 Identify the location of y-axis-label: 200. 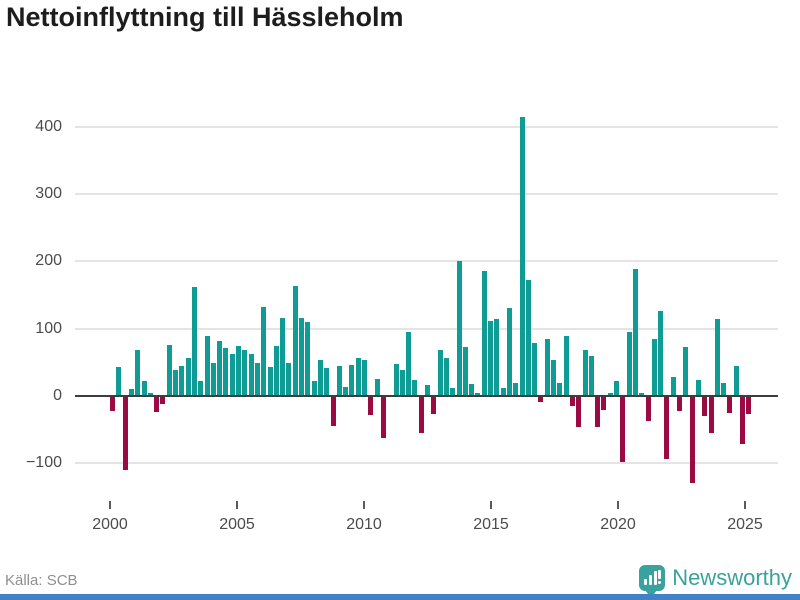
(48, 261).